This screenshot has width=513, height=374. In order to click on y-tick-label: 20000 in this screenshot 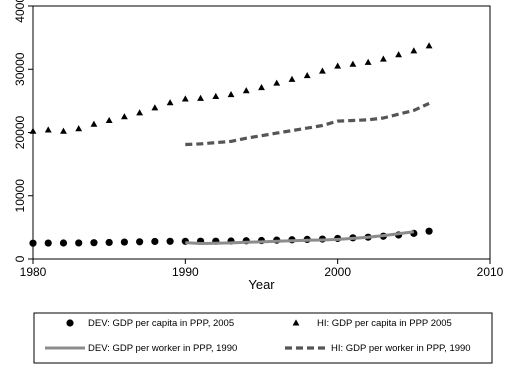, I will do `click(20, 132)`.